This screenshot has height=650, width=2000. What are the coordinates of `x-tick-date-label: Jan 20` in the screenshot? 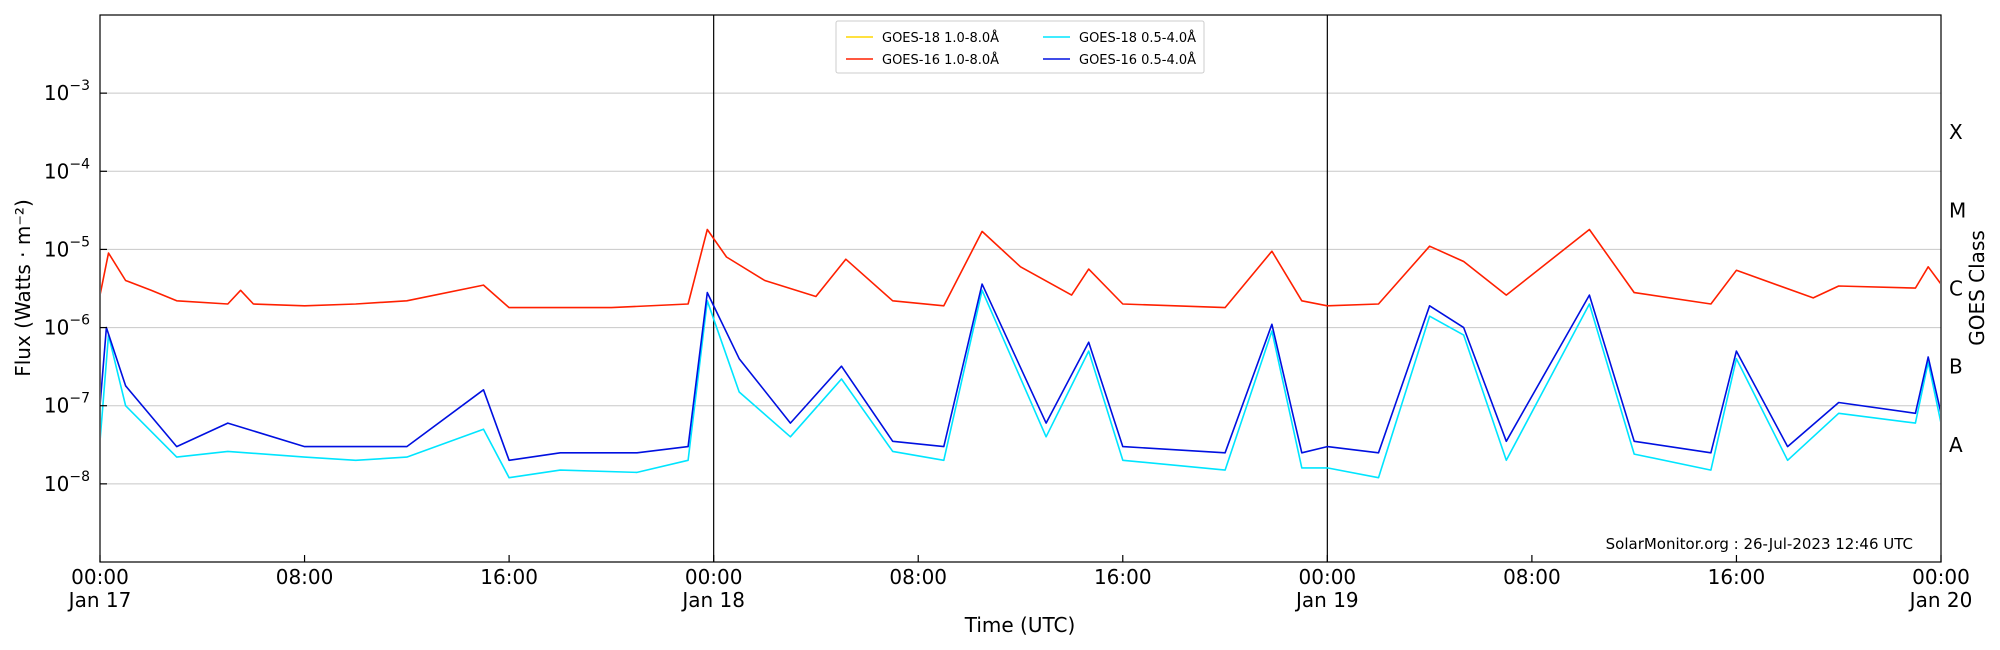 It's located at (1940, 600).